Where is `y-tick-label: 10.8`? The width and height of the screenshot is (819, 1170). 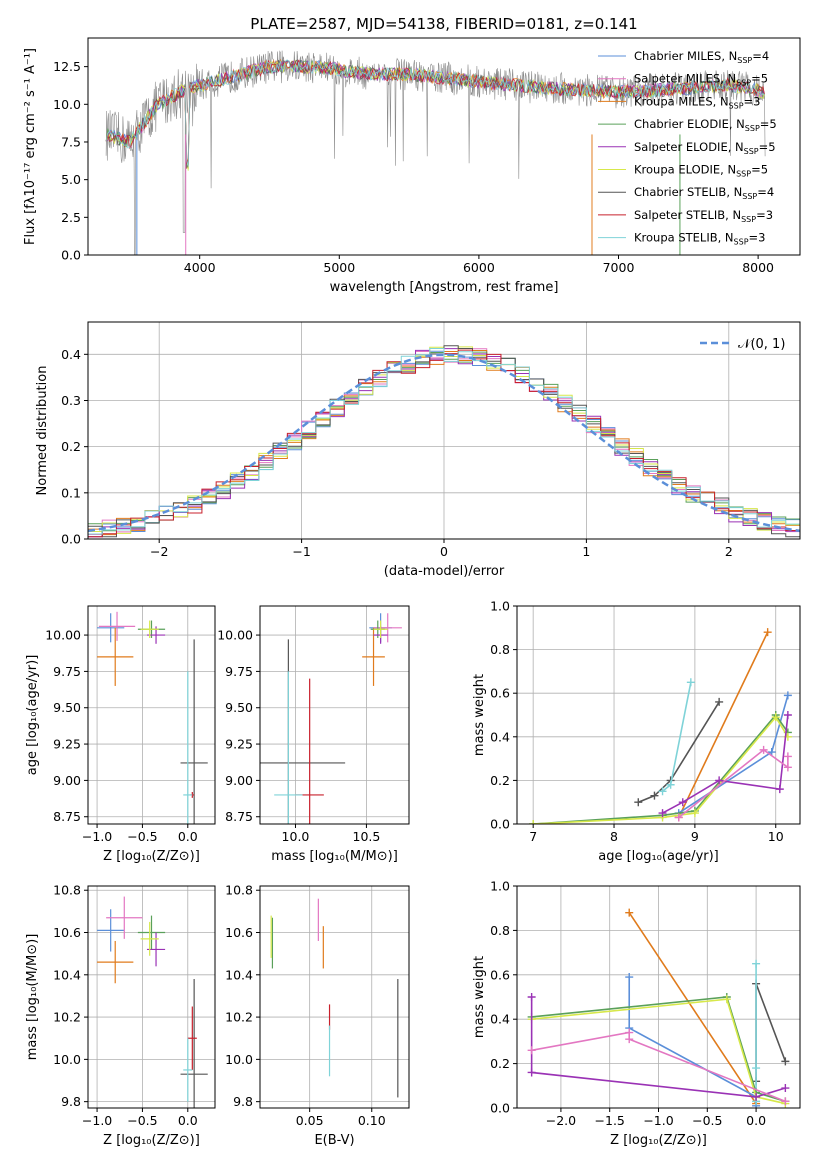
y-tick-label: 10.8 is located at coordinates (239, 890).